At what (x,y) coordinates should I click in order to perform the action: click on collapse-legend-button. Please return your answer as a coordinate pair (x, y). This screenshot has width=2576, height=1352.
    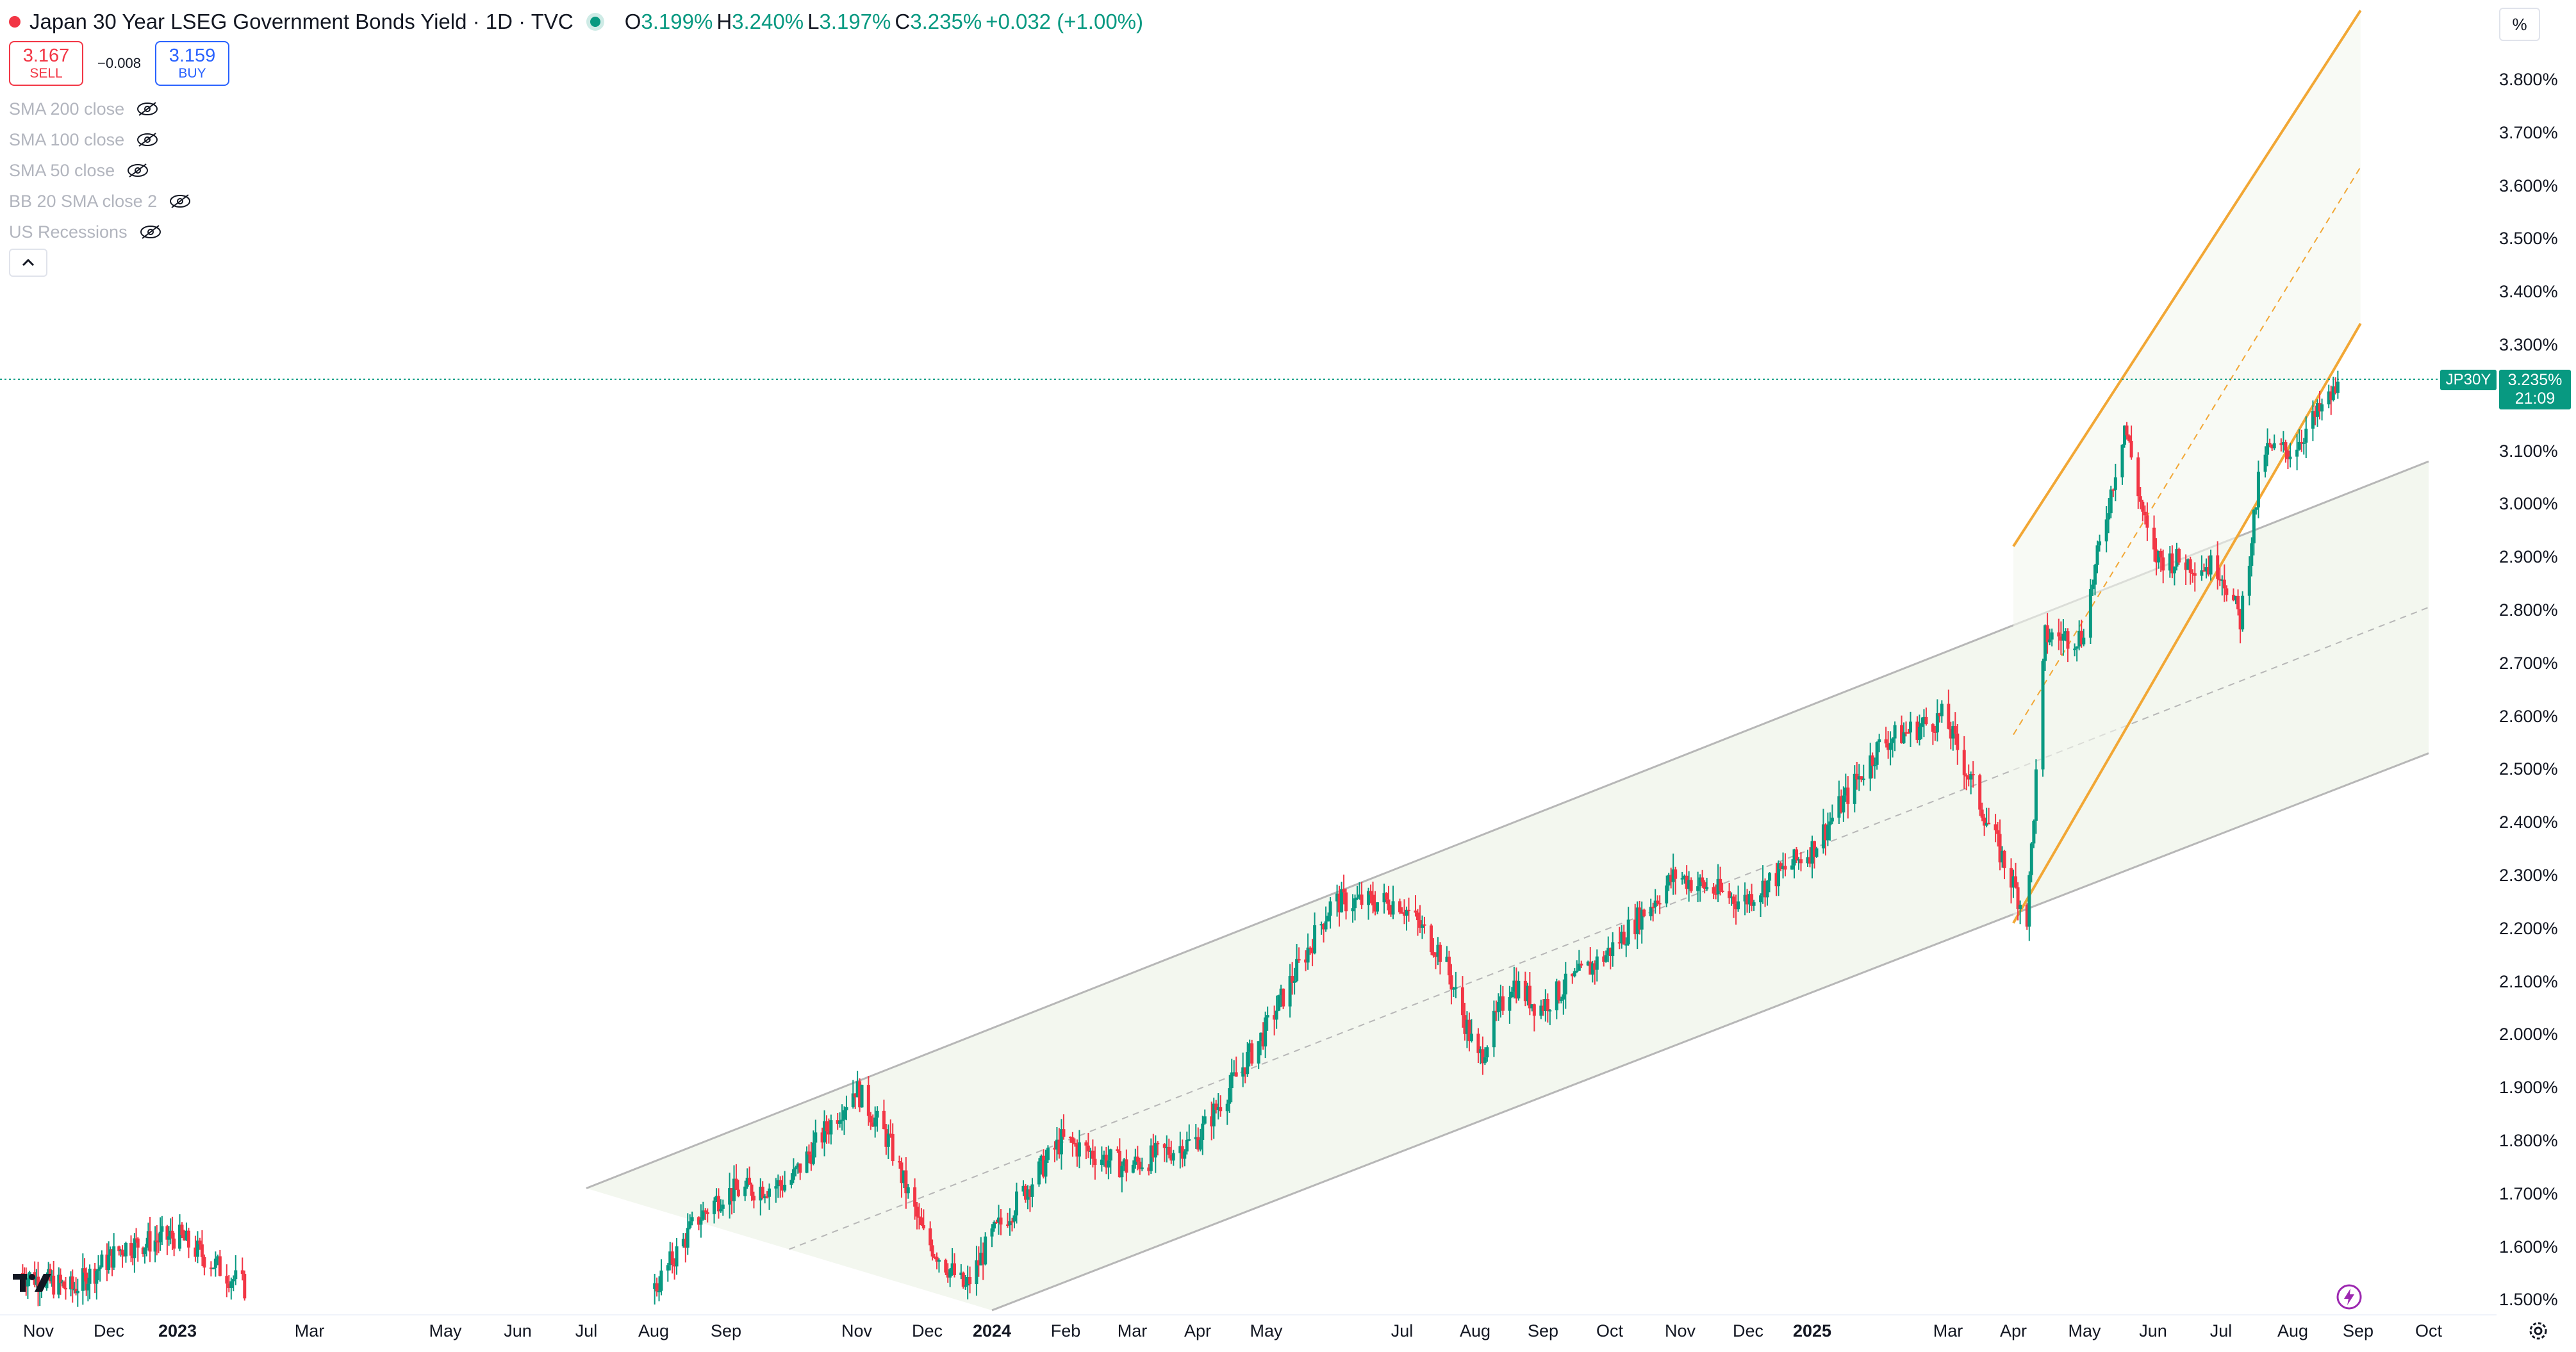
    Looking at the image, I should click on (28, 263).